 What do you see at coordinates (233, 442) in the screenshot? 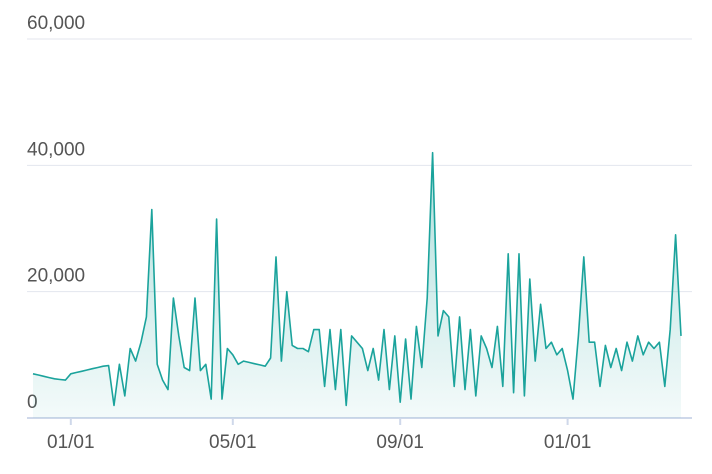
I see `x-tick-label: 05/01` at bounding box center [233, 442].